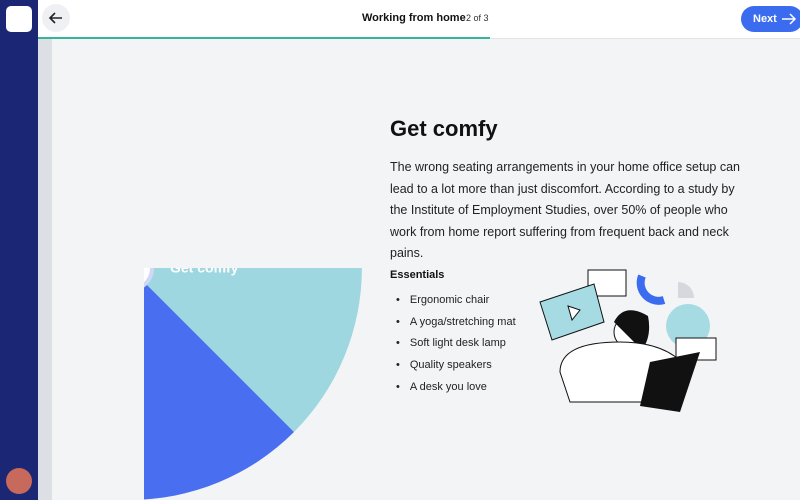  I want to click on content-title: Get comfy, so click(444, 128).